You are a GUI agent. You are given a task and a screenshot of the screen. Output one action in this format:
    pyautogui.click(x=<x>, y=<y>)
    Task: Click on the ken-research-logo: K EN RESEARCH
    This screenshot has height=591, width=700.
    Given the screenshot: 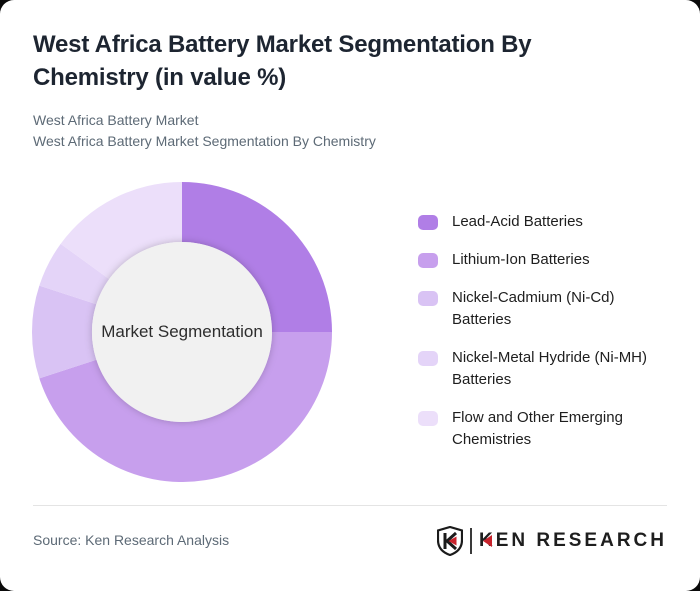 What is the action you would take?
    pyautogui.click(x=551, y=541)
    